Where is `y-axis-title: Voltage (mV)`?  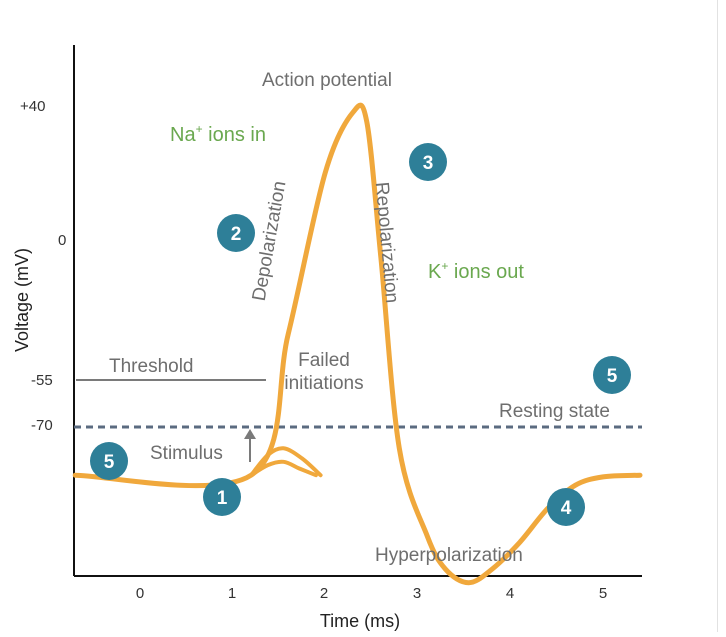
y-axis-title: Voltage (mV) is located at coordinates (22, 300).